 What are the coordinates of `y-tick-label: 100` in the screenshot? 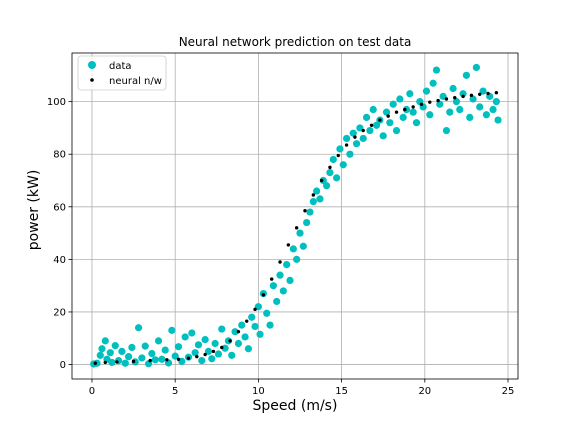 It's located at (56, 102).